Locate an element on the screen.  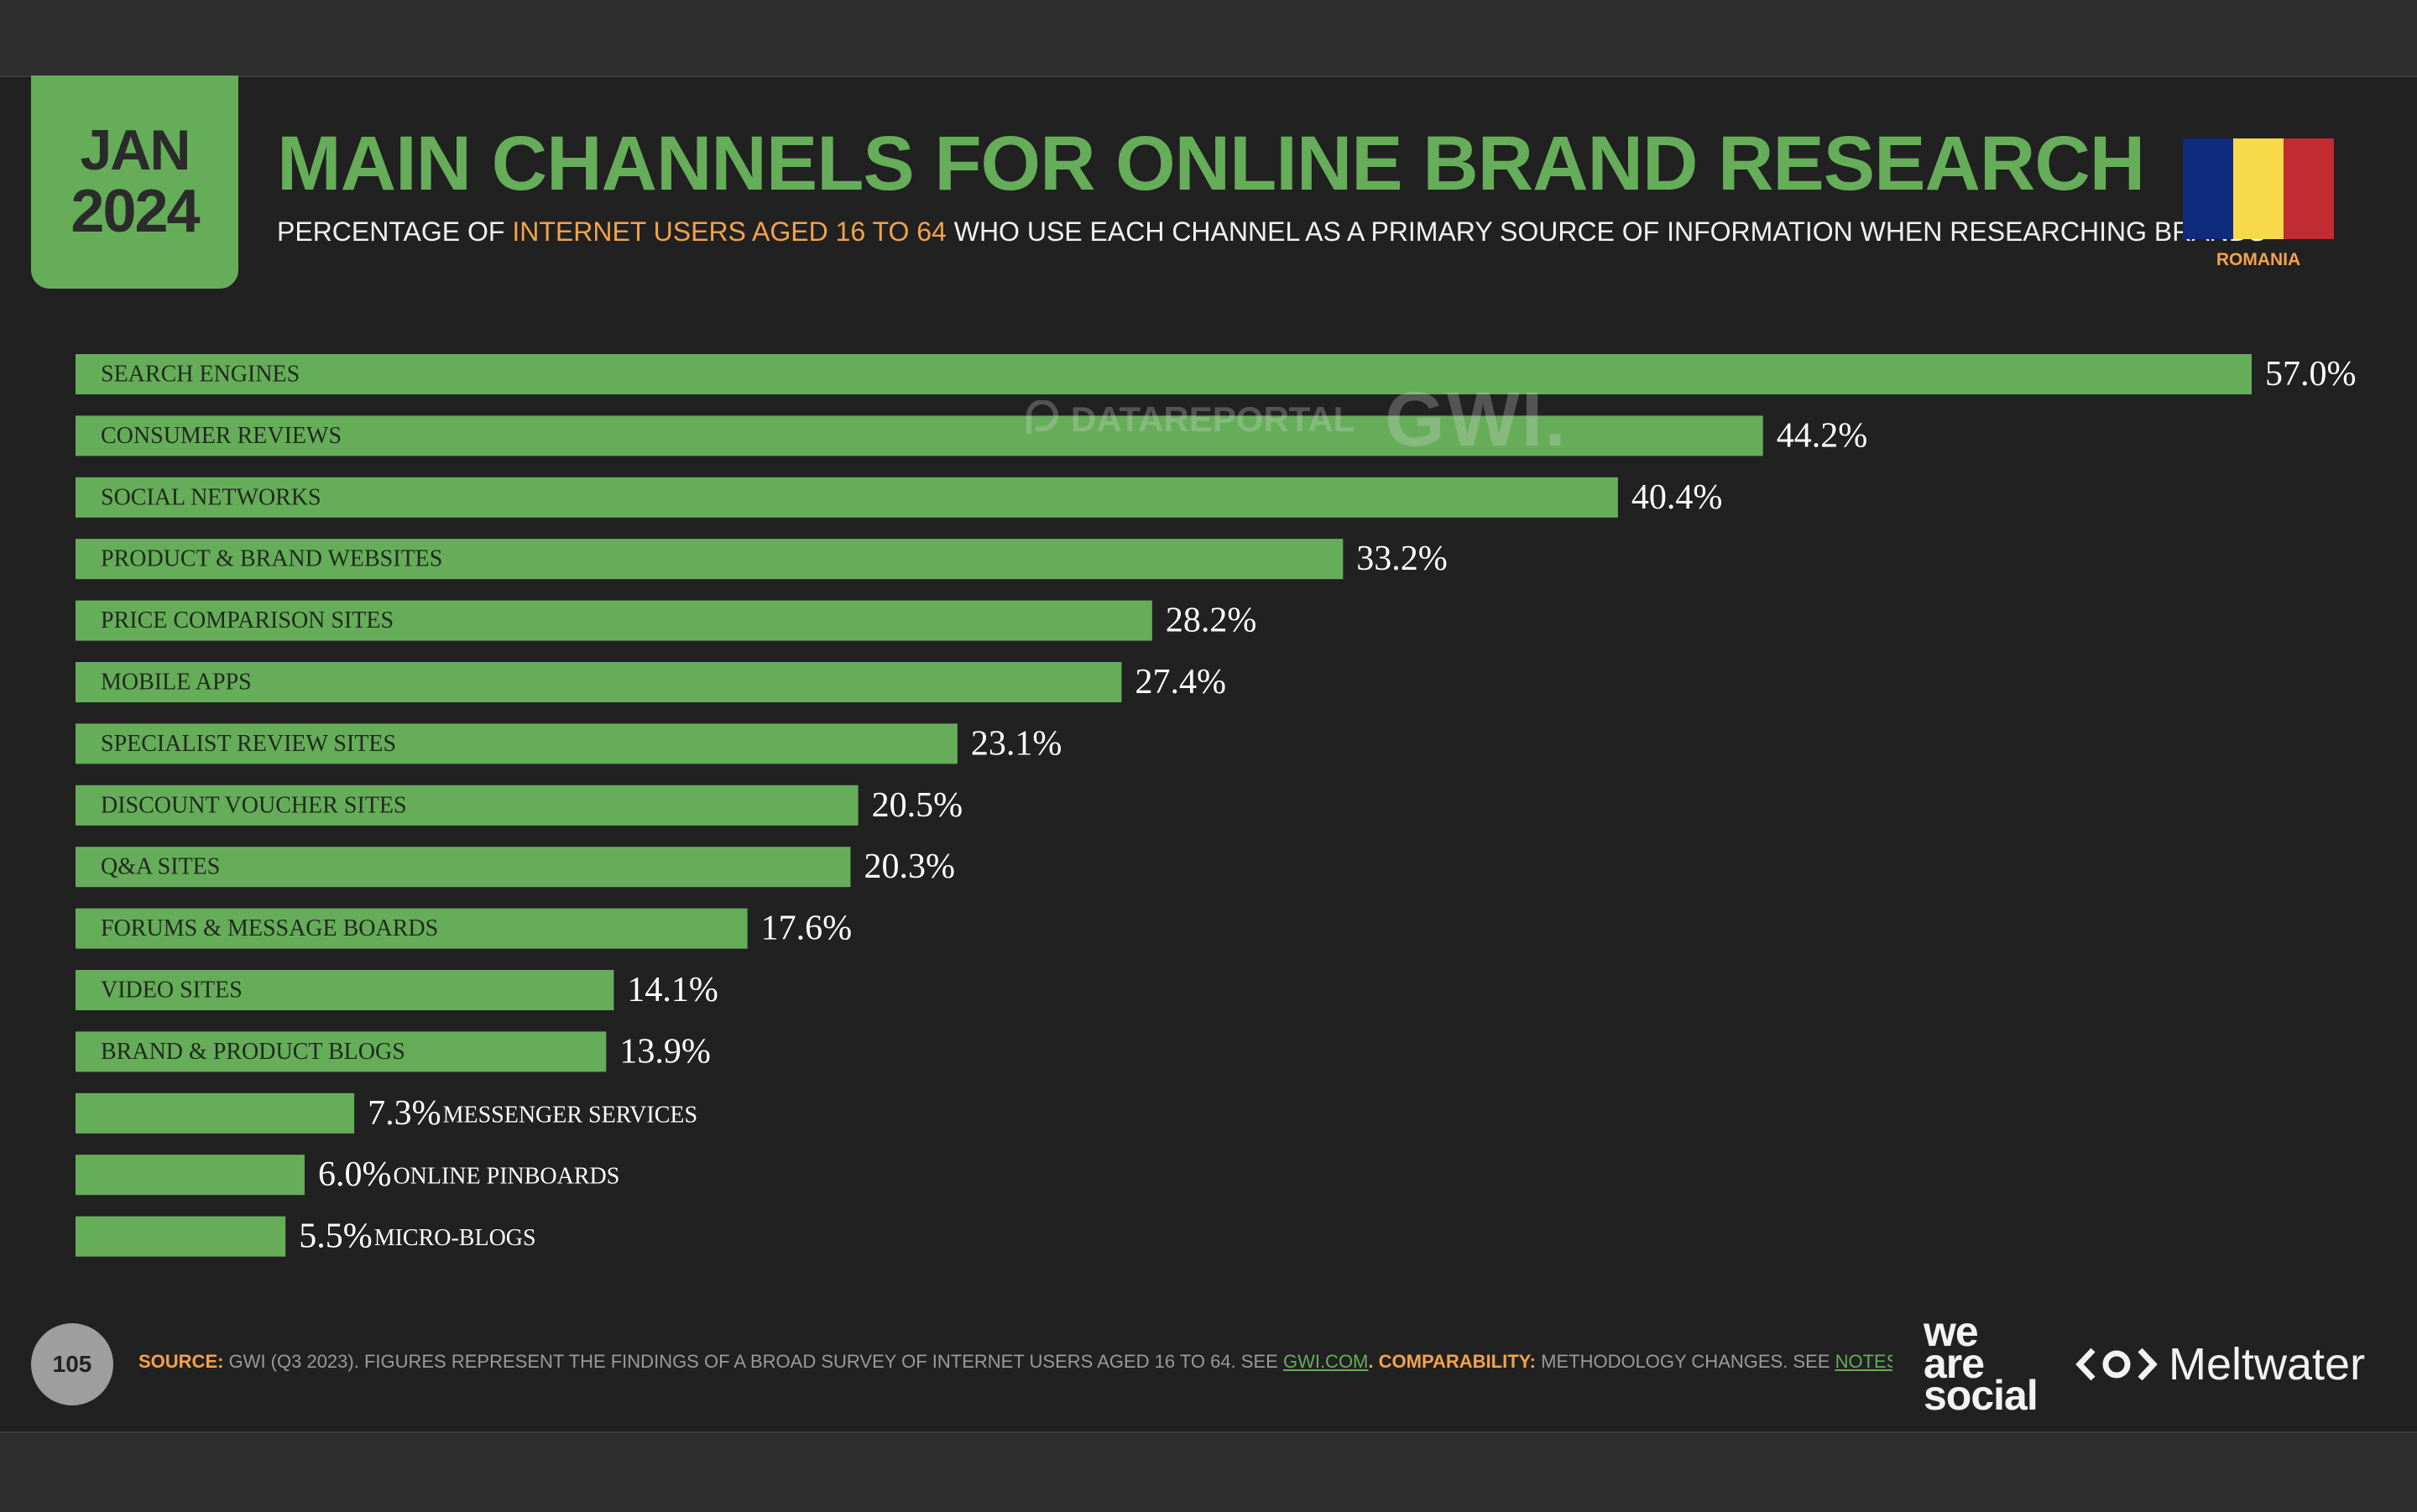
value-label-10: 14.1% is located at coordinates (672, 990).